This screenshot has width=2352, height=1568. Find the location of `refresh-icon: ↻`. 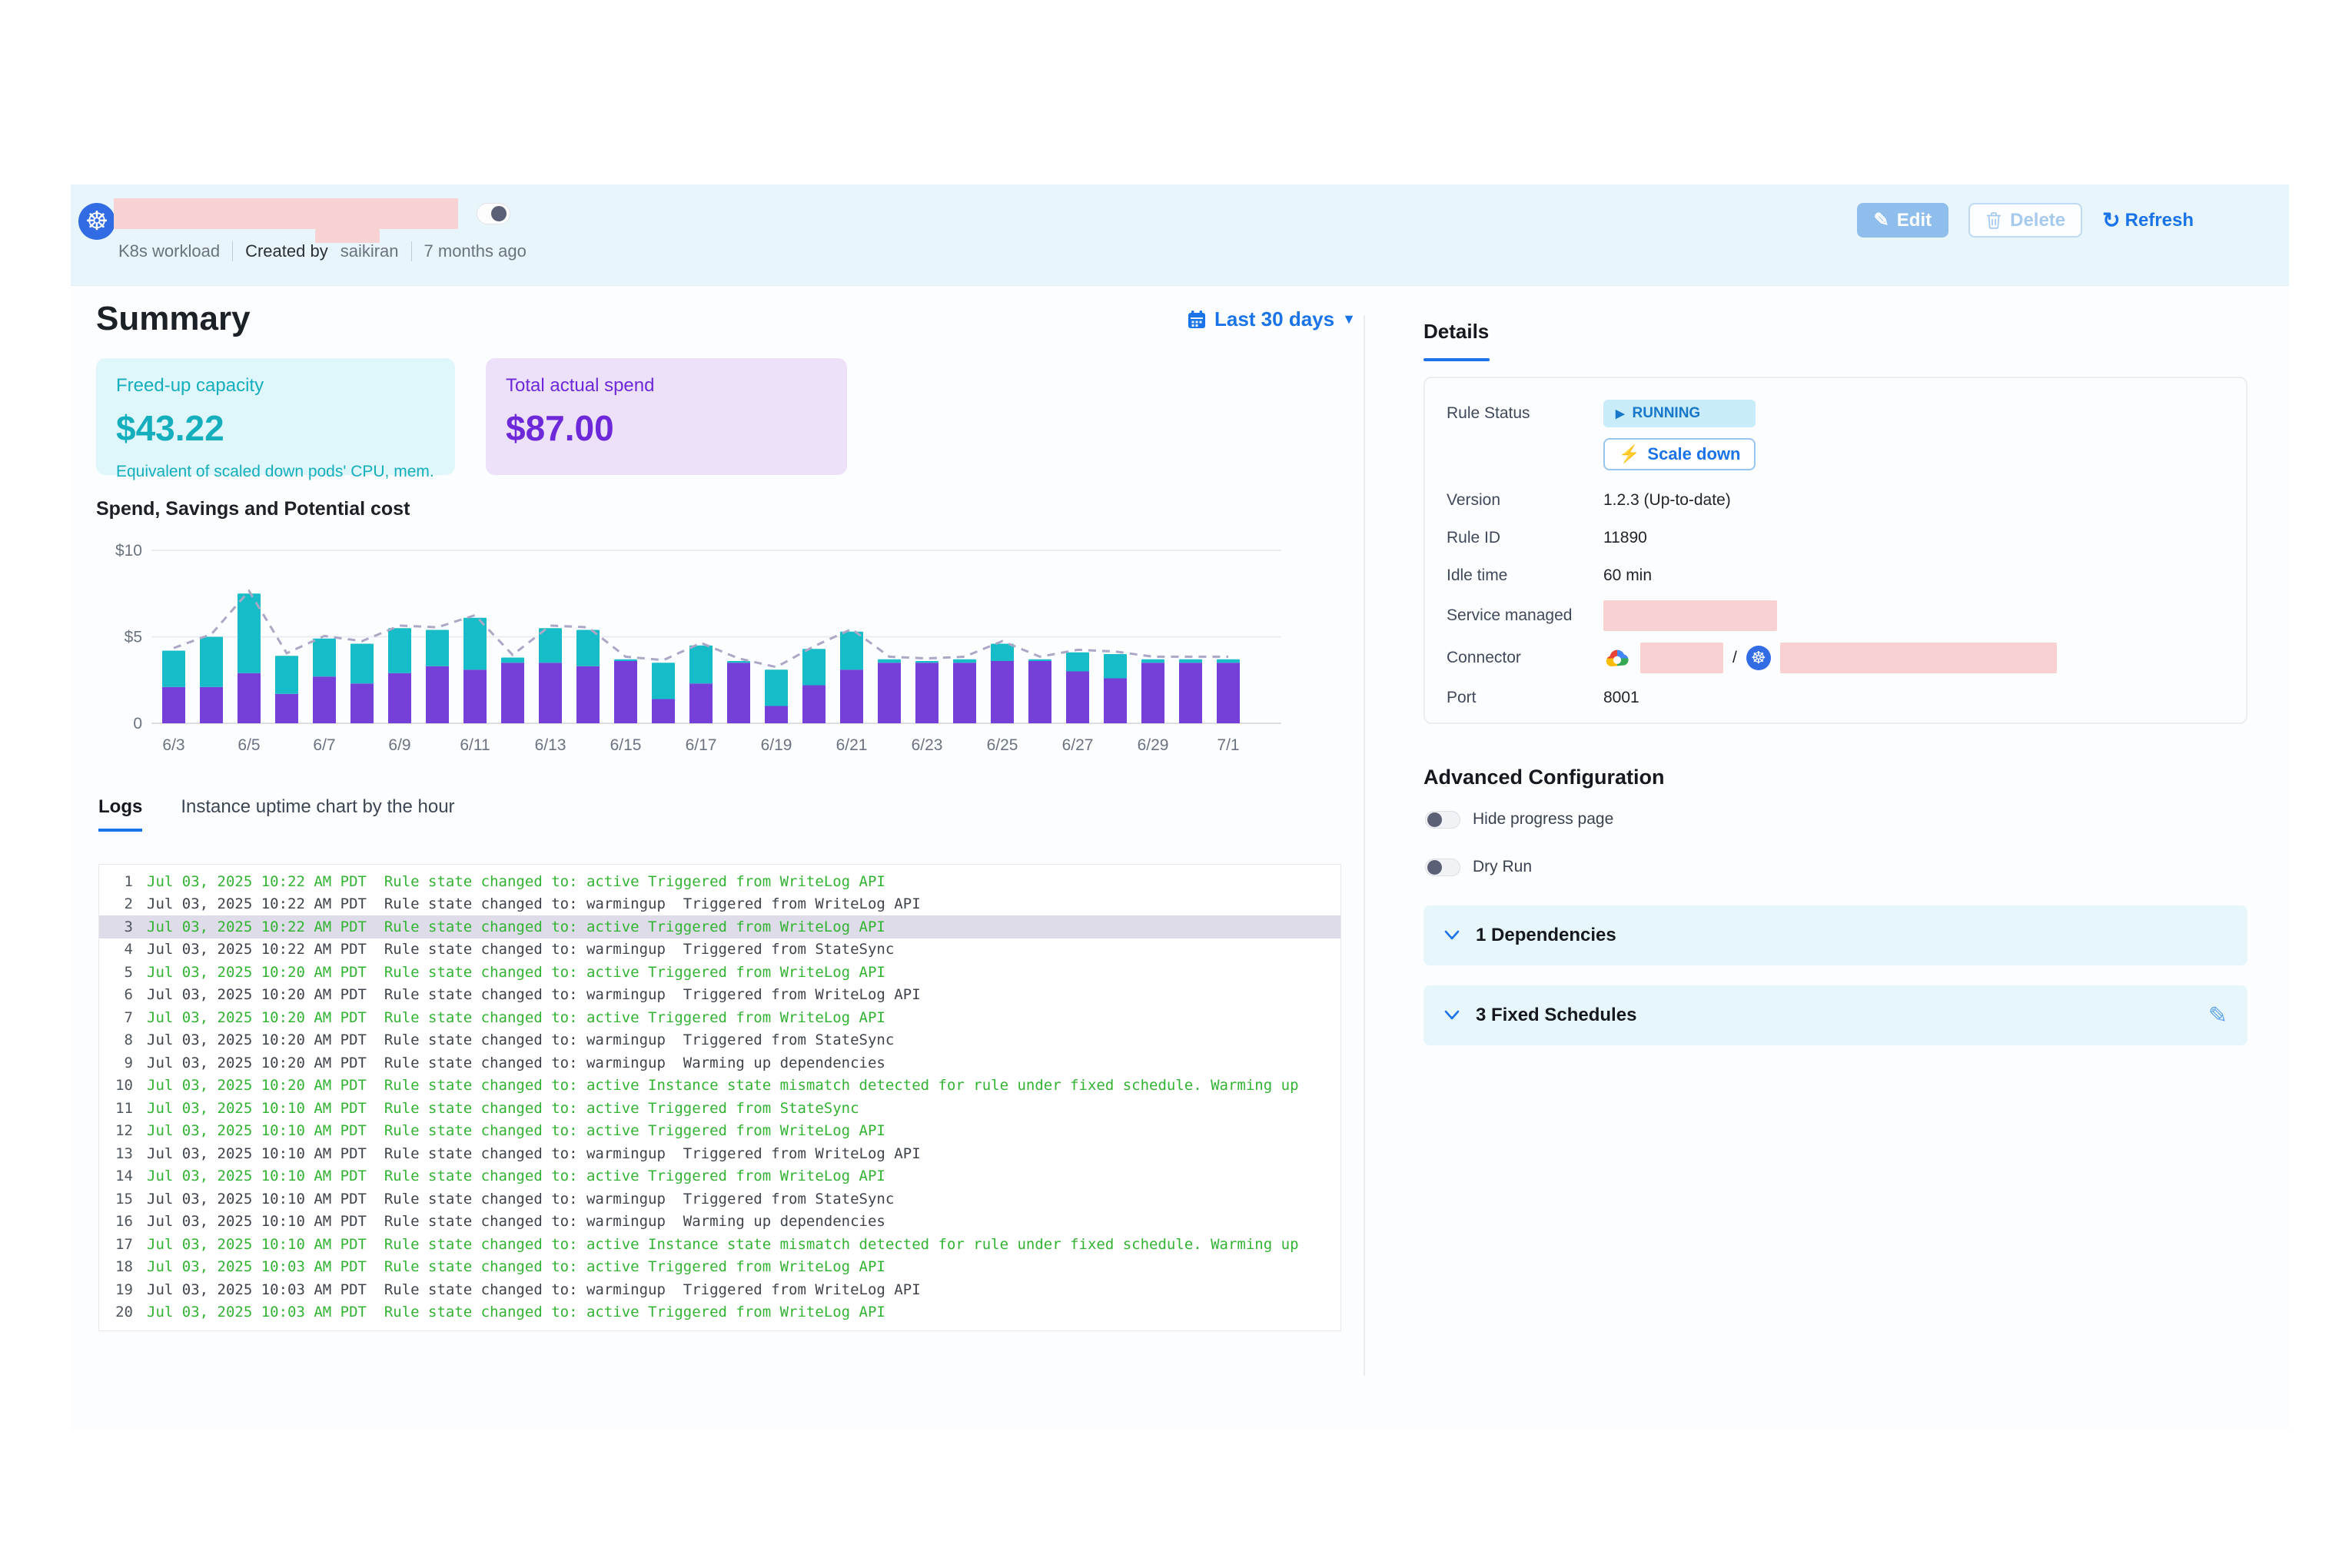

refresh-icon: ↻ is located at coordinates (2111, 220).